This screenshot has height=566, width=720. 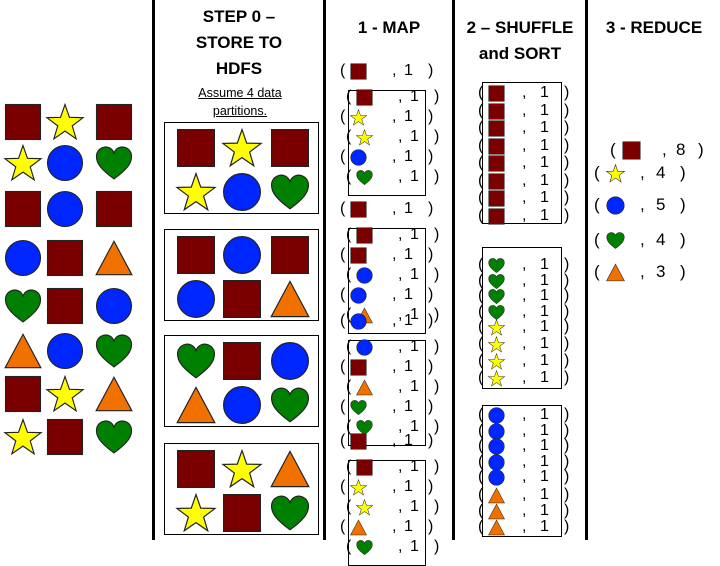 What do you see at coordinates (661, 271) in the screenshot?
I see `reduce-count: 3` at bounding box center [661, 271].